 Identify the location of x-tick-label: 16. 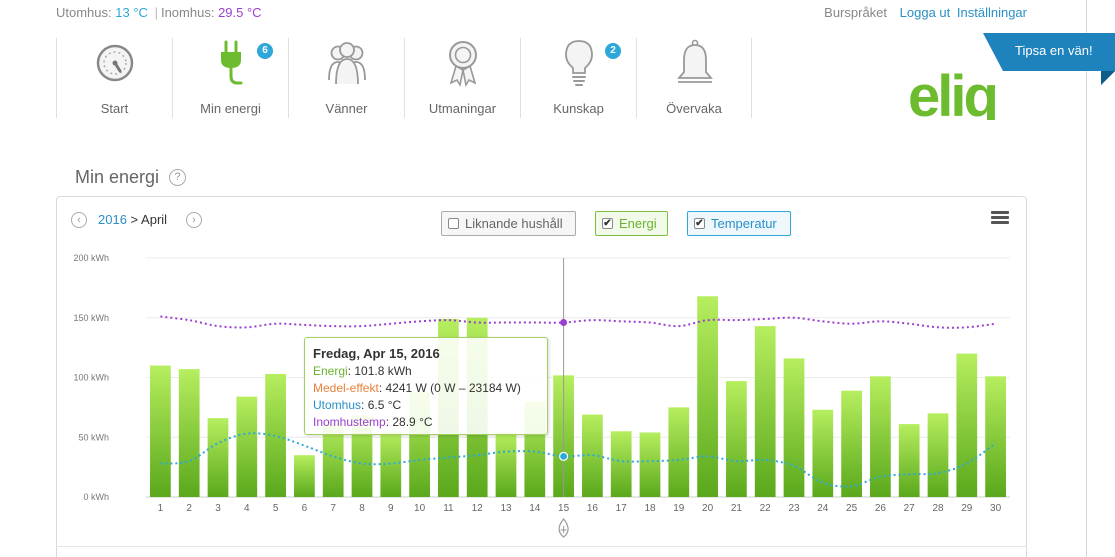
(593, 508).